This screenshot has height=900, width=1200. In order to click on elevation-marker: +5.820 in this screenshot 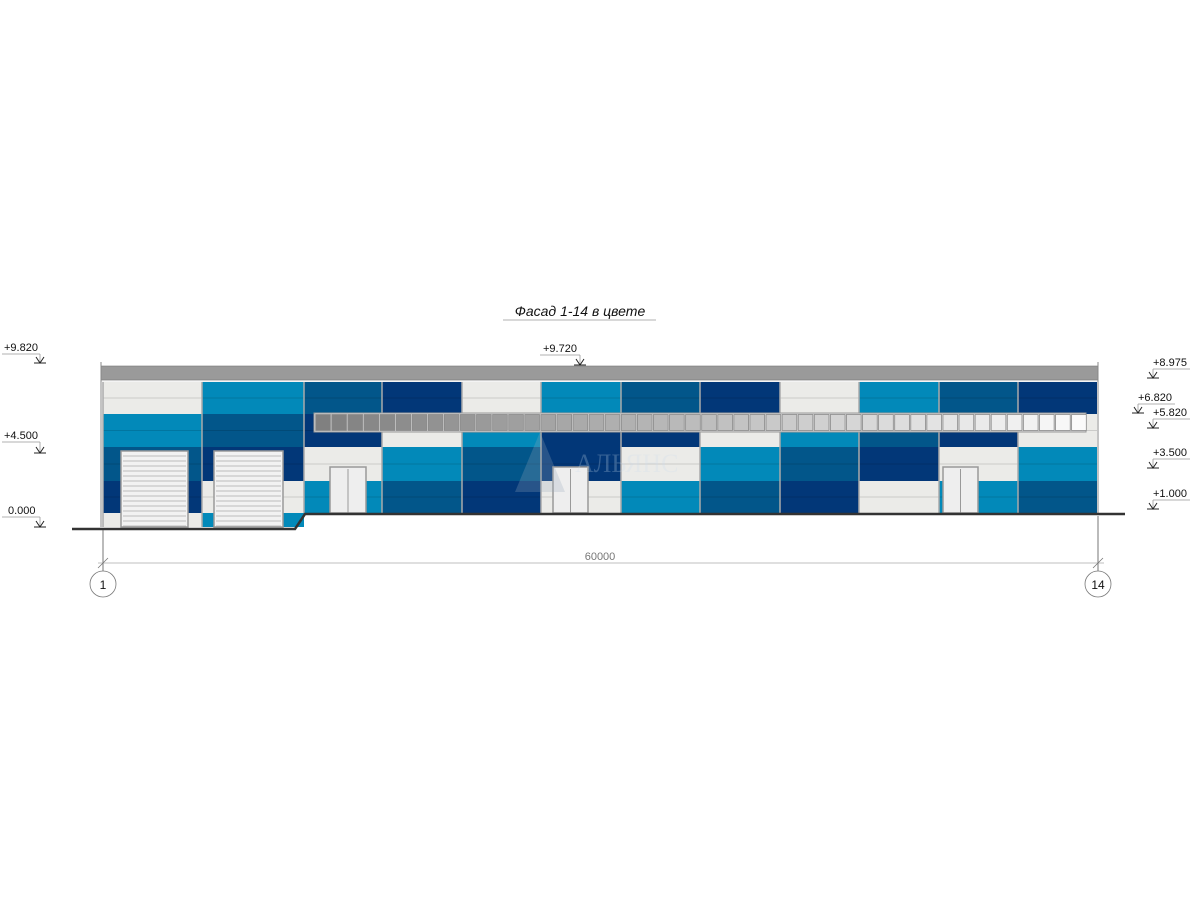, I will do `click(1168, 418)`.